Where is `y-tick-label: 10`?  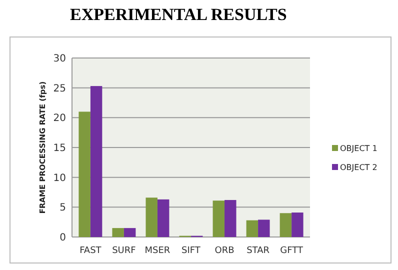 y-tick-label: 10 is located at coordinates (59, 178).